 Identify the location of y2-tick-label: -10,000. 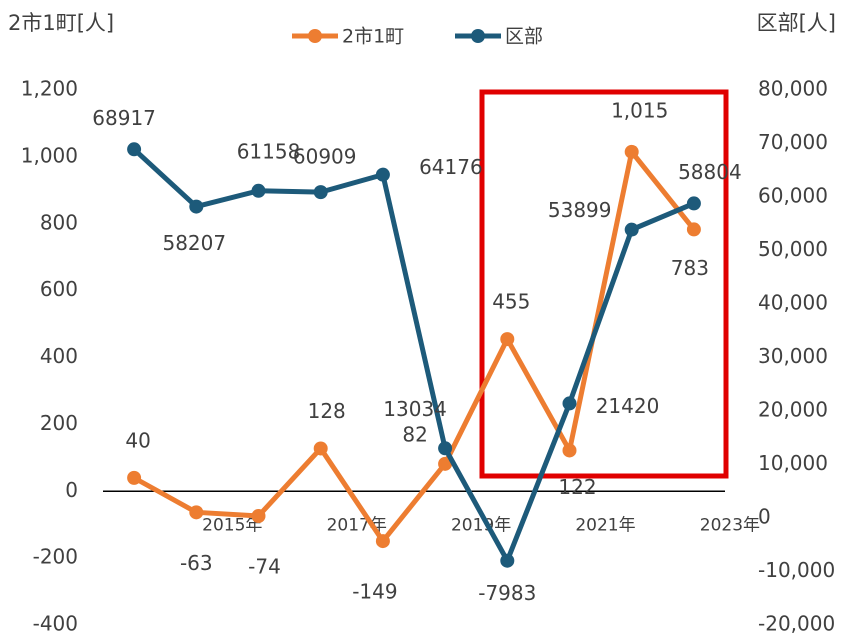
(796, 570).